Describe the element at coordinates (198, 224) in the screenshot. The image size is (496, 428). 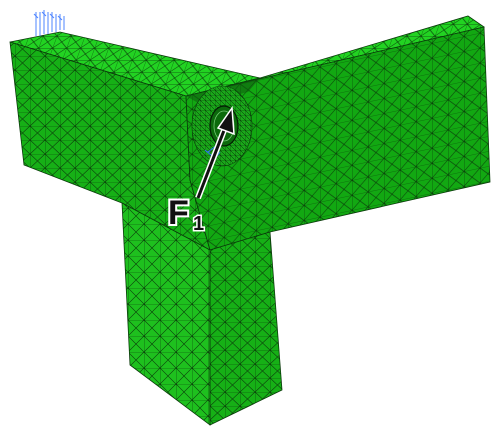
I see `force-label-subscript: 1` at that location.